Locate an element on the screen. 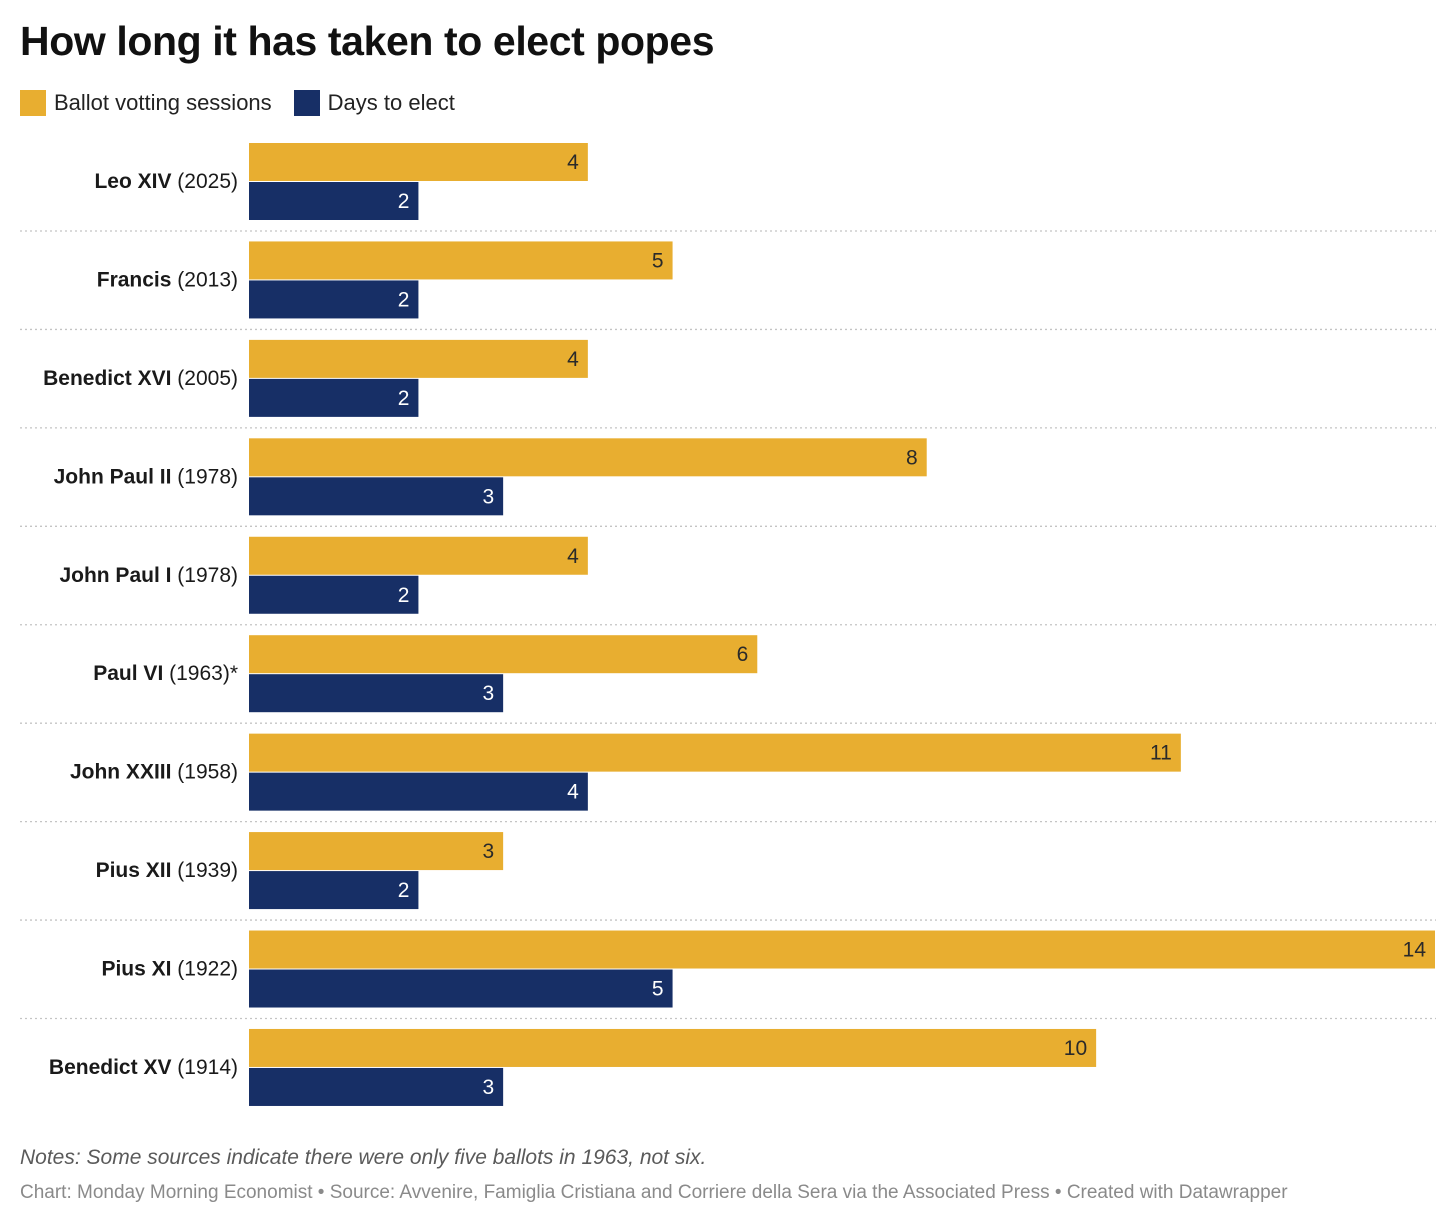 The width and height of the screenshot is (1456, 1228). category-label: John Paul II (1978) is located at coordinates (146, 476).